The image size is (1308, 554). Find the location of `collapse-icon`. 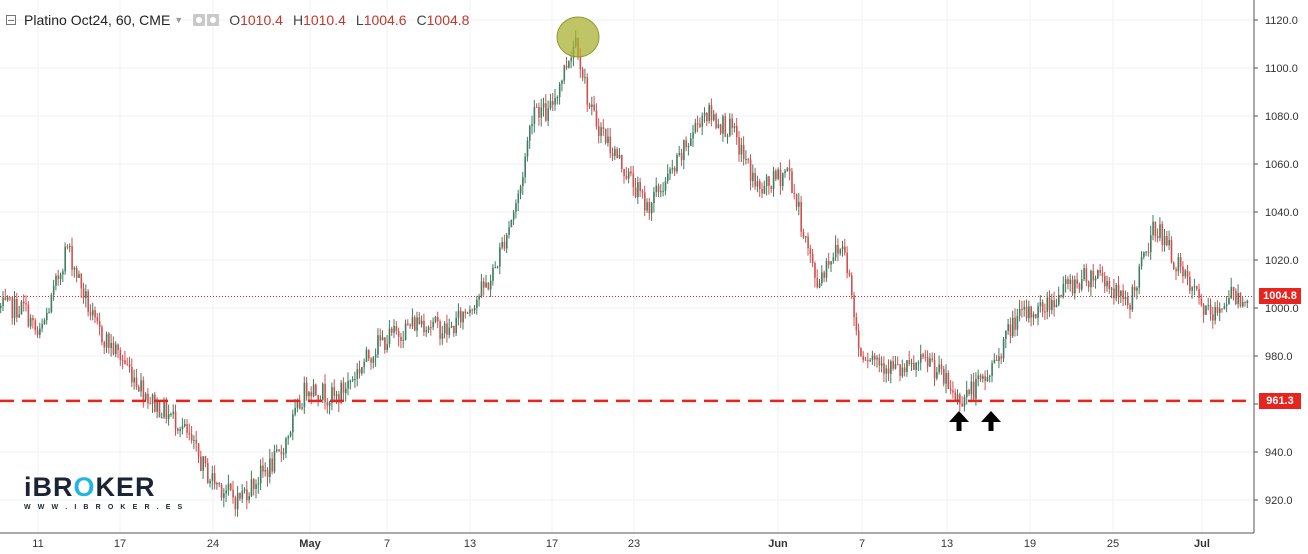

collapse-icon is located at coordinates (11, 20).